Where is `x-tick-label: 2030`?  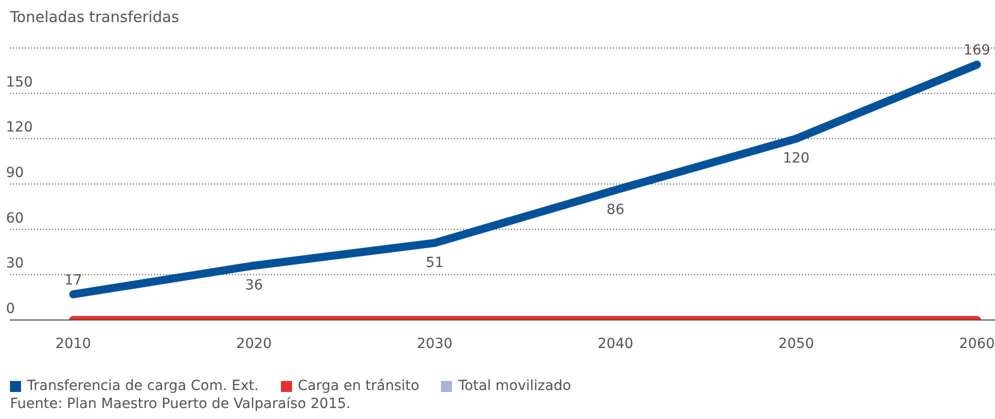
x-tick-label: 2030 is located at coordinates (434, 344).